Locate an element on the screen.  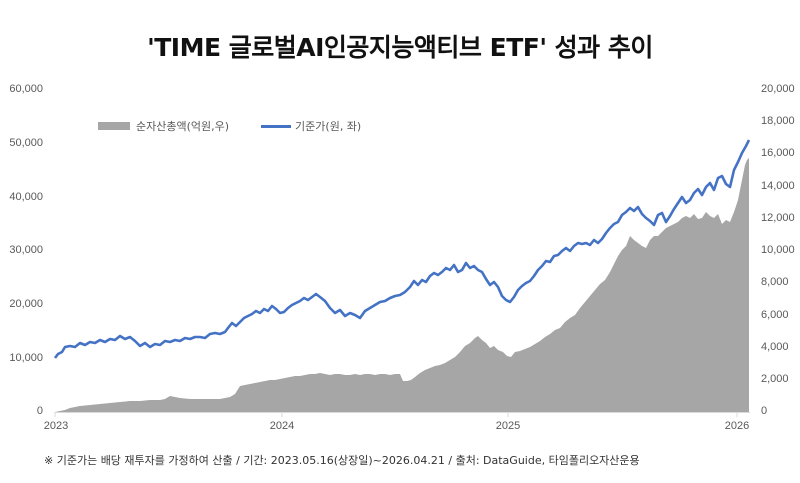
y-right-tick: 12,000 is located at coordinates (778, 218).